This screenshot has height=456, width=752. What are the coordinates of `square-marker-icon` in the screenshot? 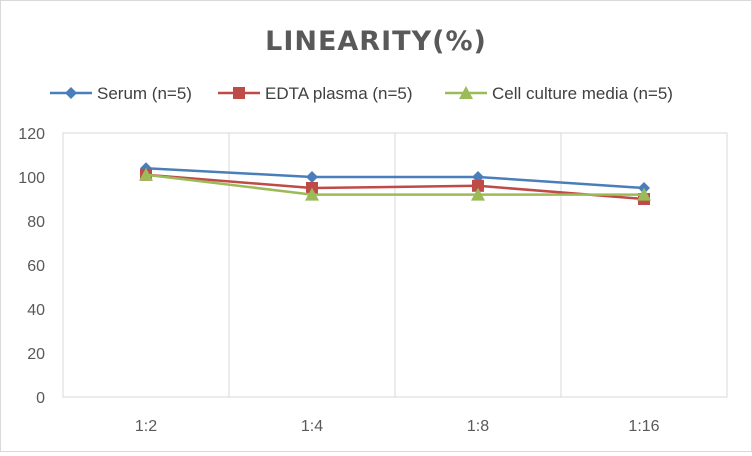 It's located at (239, 93).